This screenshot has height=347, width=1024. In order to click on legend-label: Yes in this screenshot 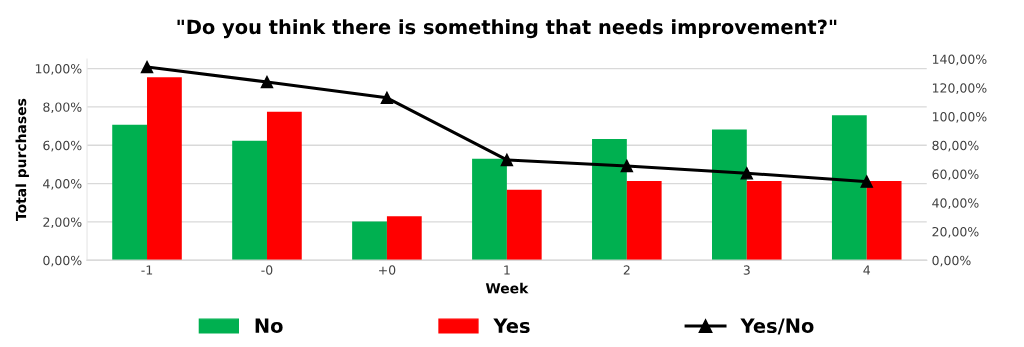, I will do `click(511, 326)`.